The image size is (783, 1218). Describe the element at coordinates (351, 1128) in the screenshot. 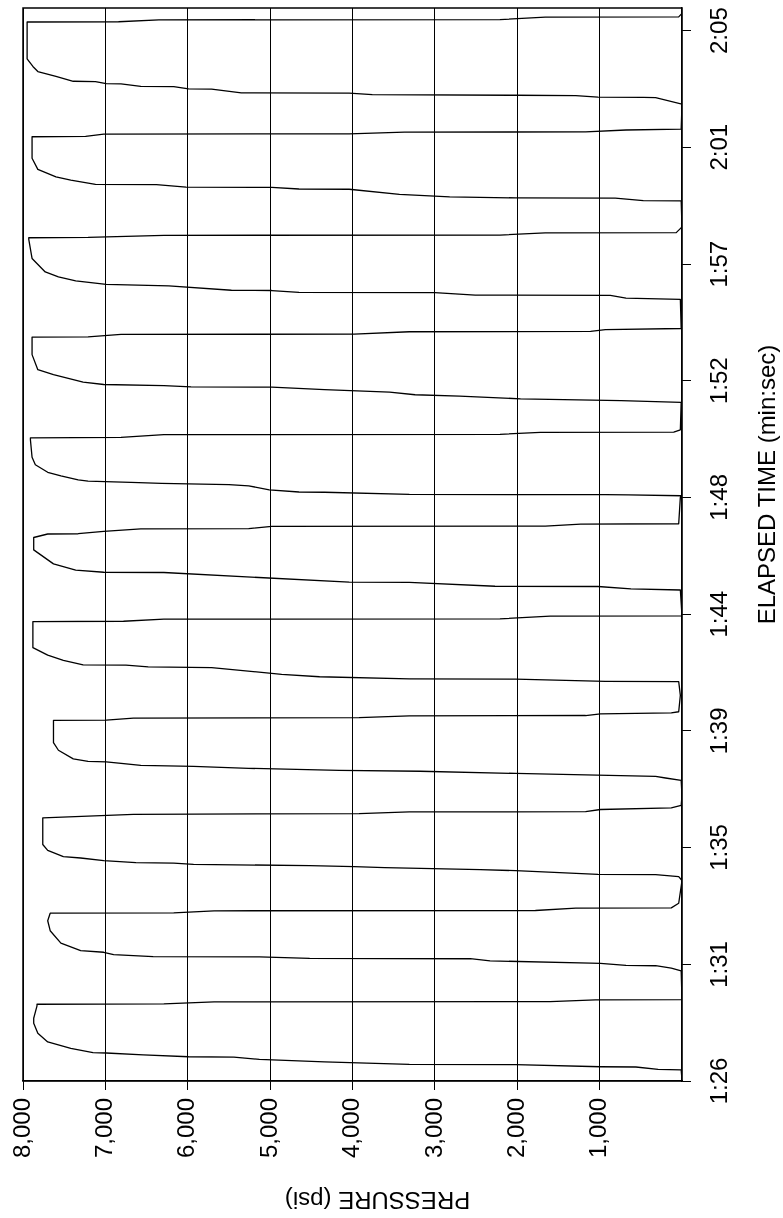

I see `x-tick-label: 4,000` at that location.